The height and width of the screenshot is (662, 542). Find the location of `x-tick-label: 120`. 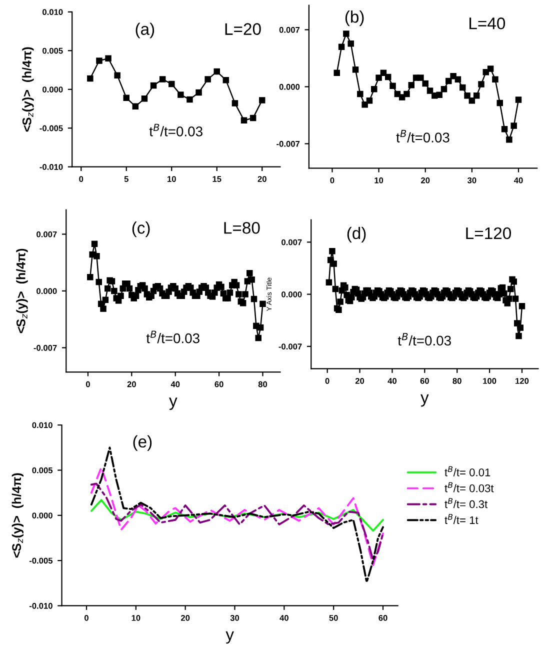

x-tick-label: 120 is located at coordinates (522, 381).